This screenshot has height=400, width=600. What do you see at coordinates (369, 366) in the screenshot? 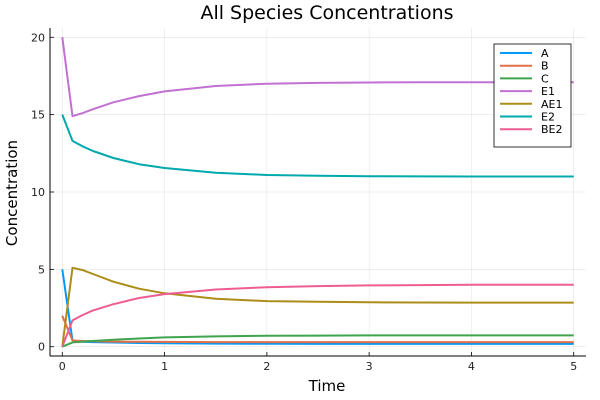
I see `x-tick-label: 3` at bounding box center [369, 366].